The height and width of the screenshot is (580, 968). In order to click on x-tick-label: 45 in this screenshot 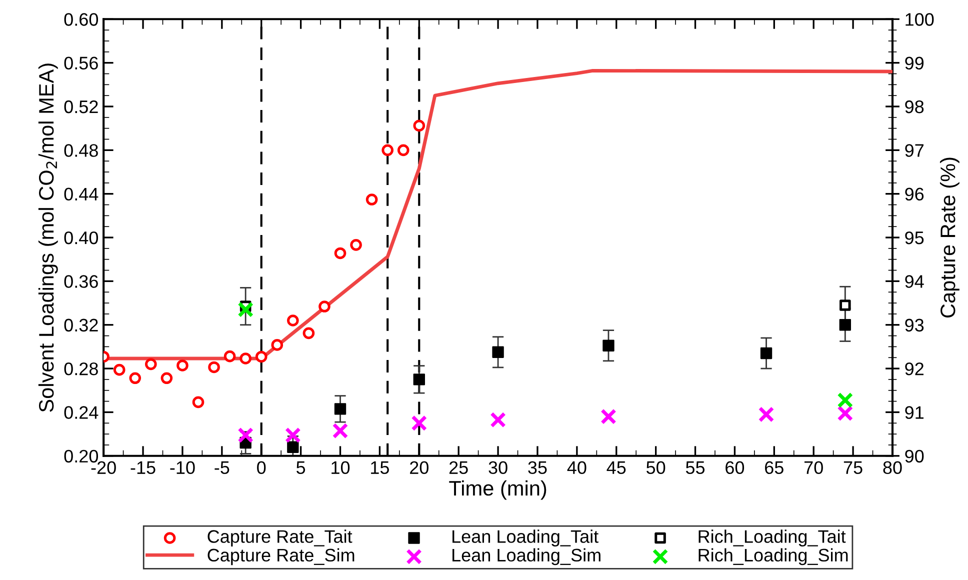, I will do `click(616, 467)`.